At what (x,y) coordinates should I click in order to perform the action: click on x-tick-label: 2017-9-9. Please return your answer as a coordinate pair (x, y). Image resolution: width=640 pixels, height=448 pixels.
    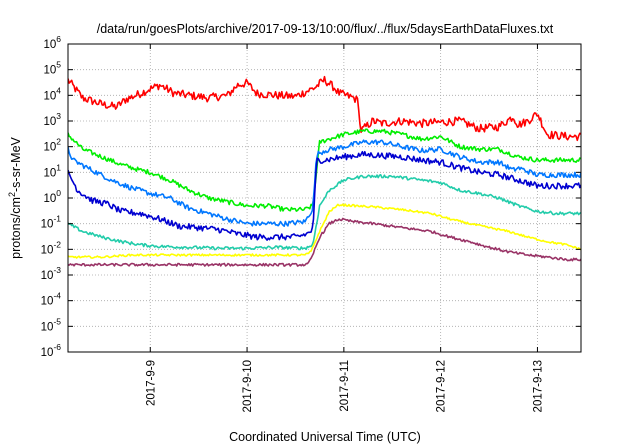
    Looking at the image, I should click on (151, 383).